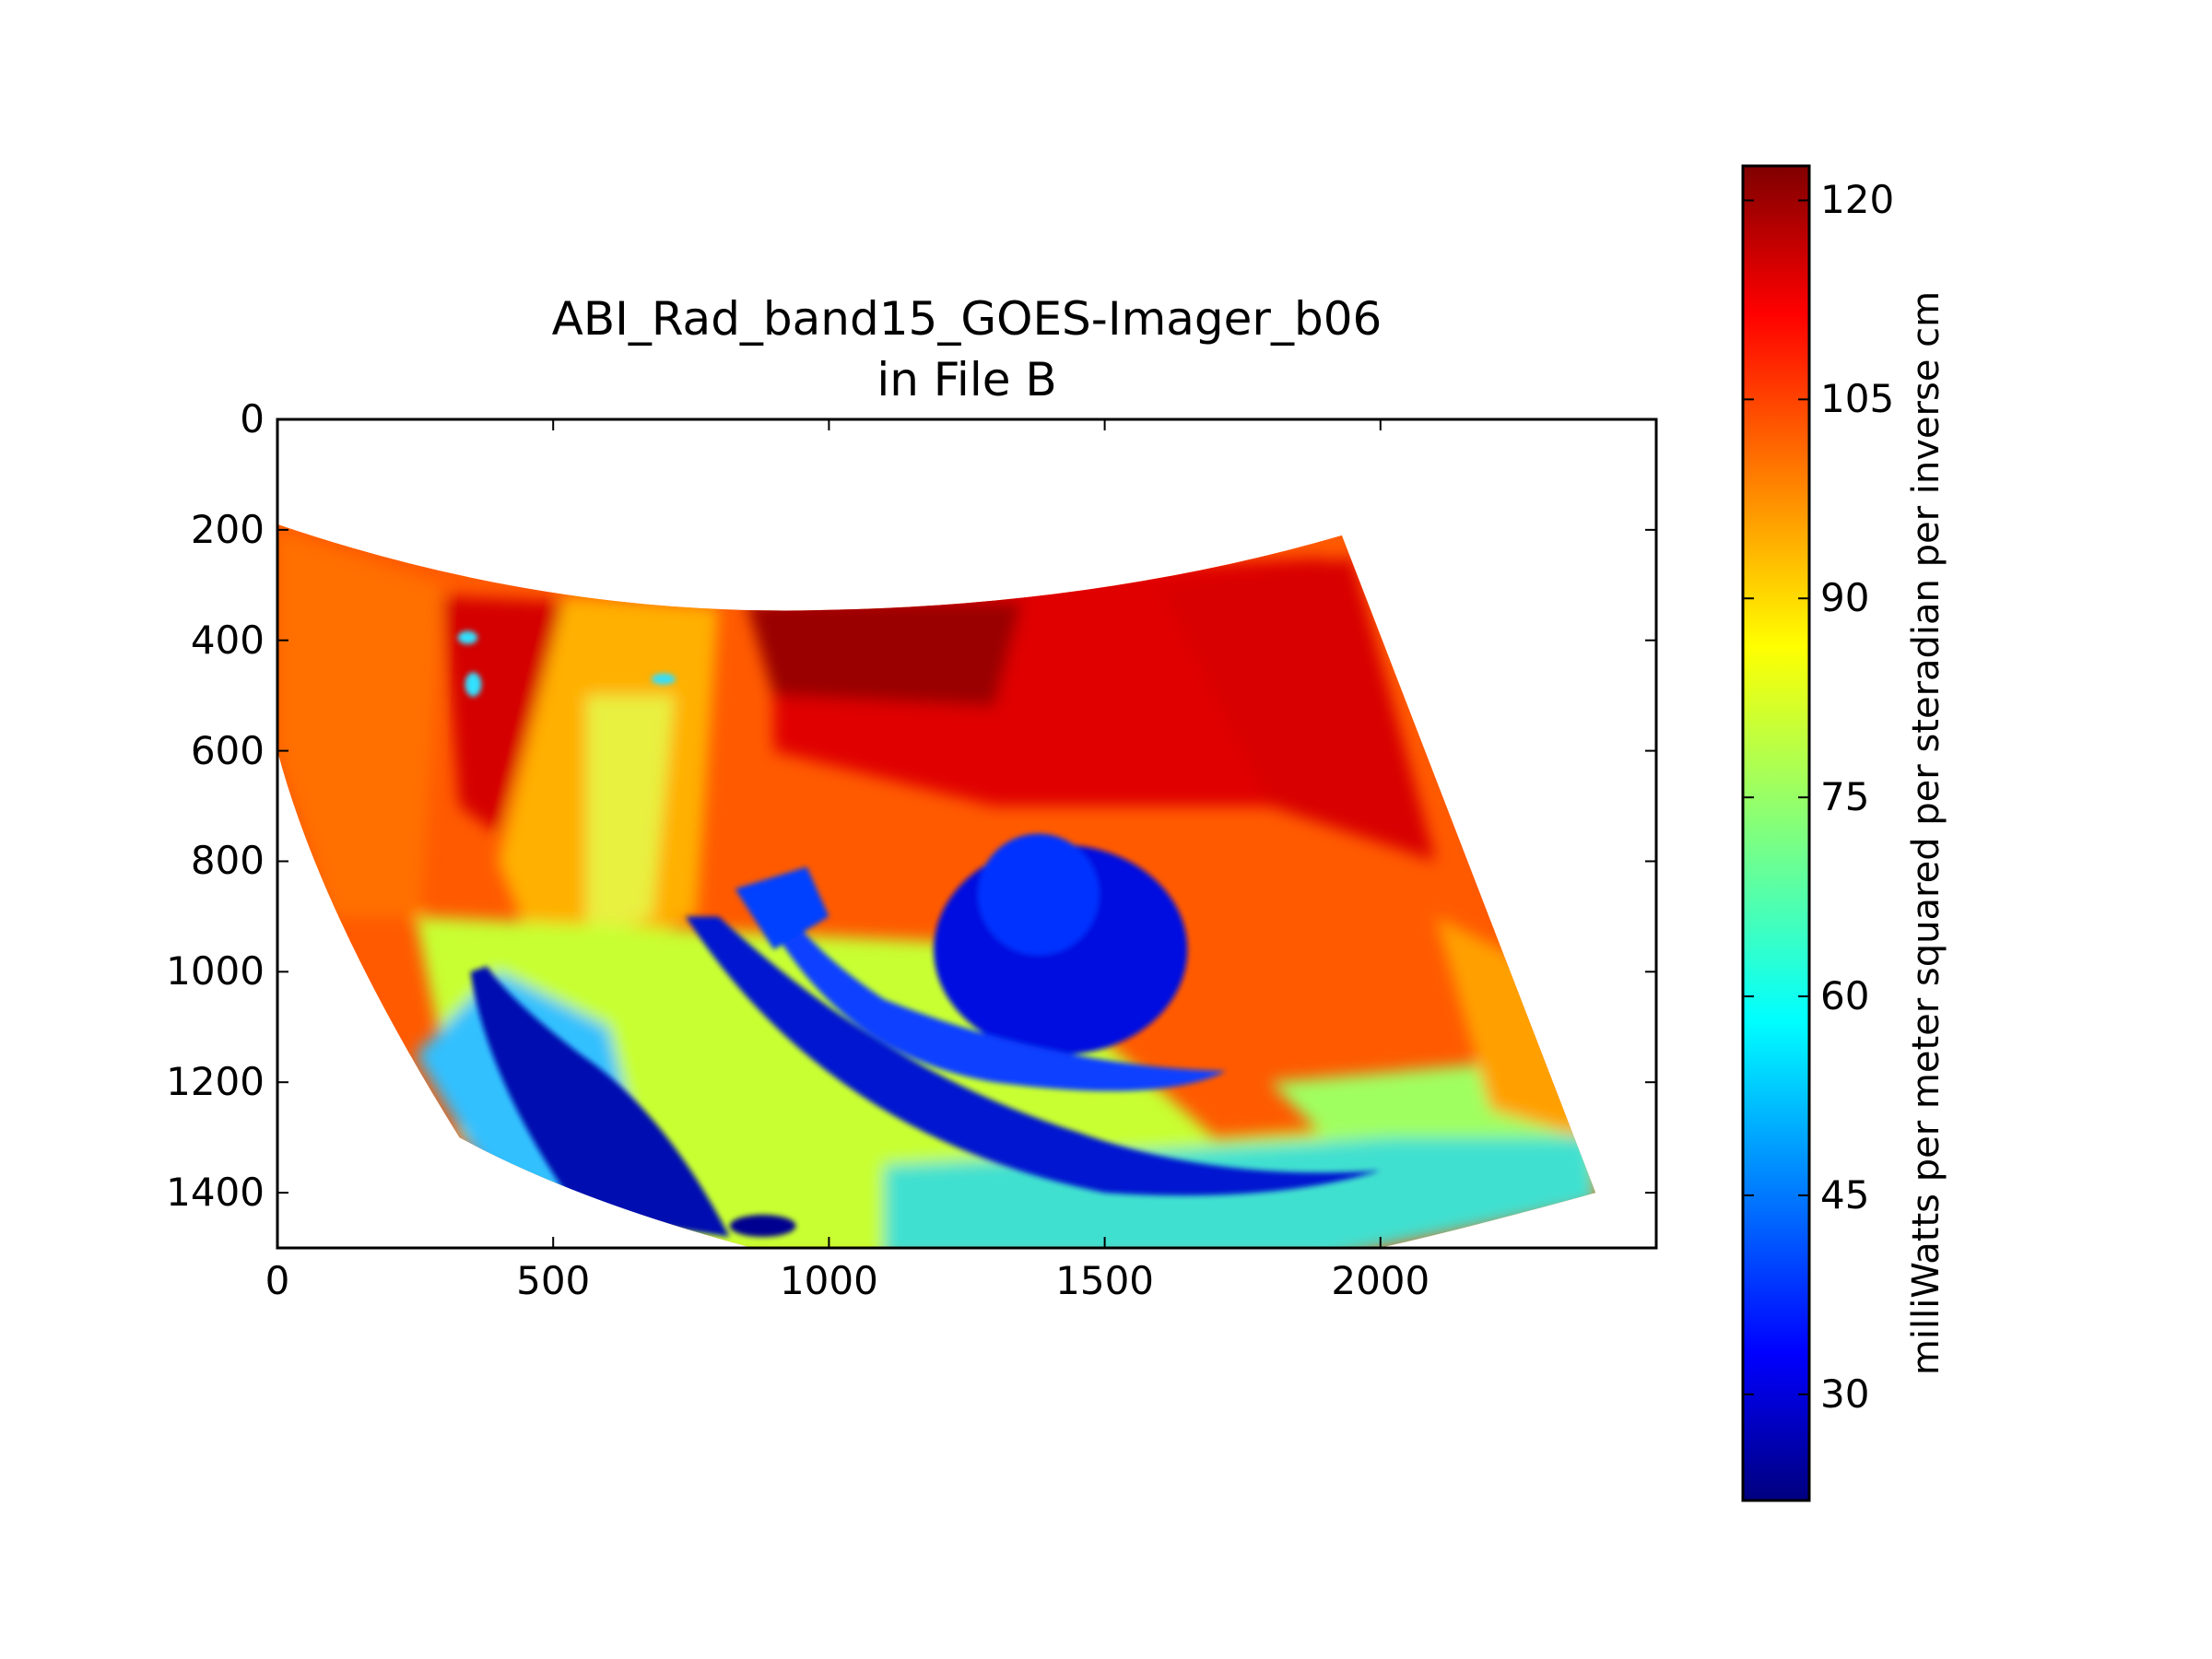 This screenshot has height=1659, width=2212. Describe the element at coordinates (1845, 797) in the screenshot. I see `colorbar-tick-label: 75` at that location.